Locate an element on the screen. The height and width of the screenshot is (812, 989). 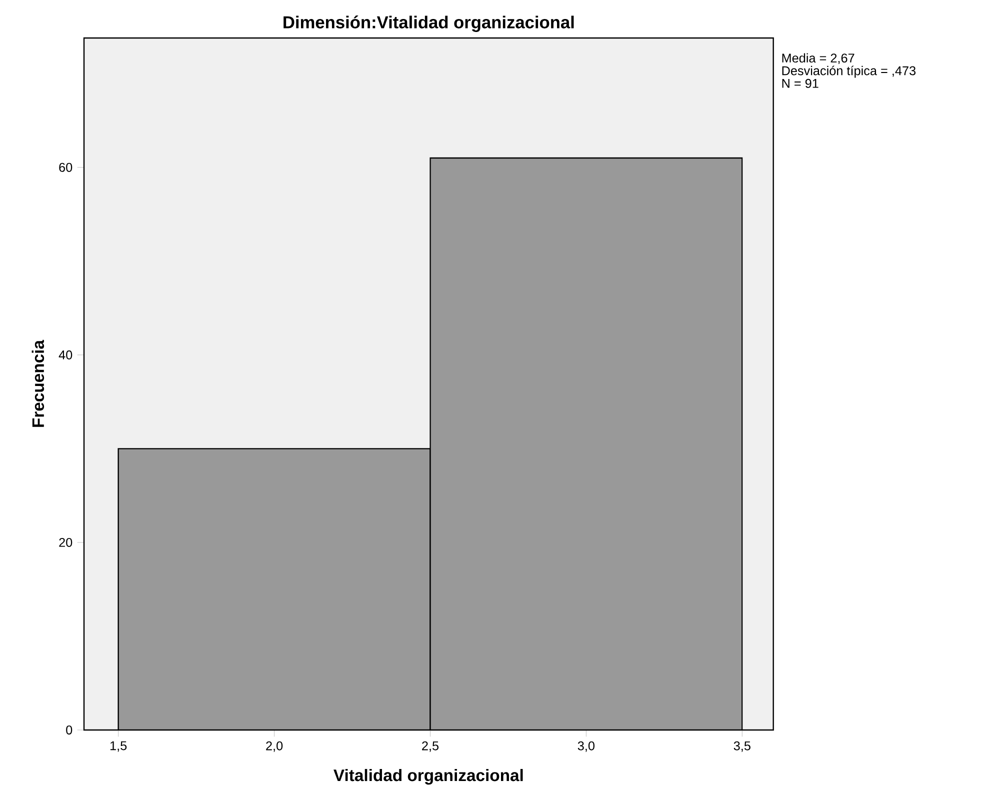
x-tick-label: 3,5 is located at coordinates (742, 746).